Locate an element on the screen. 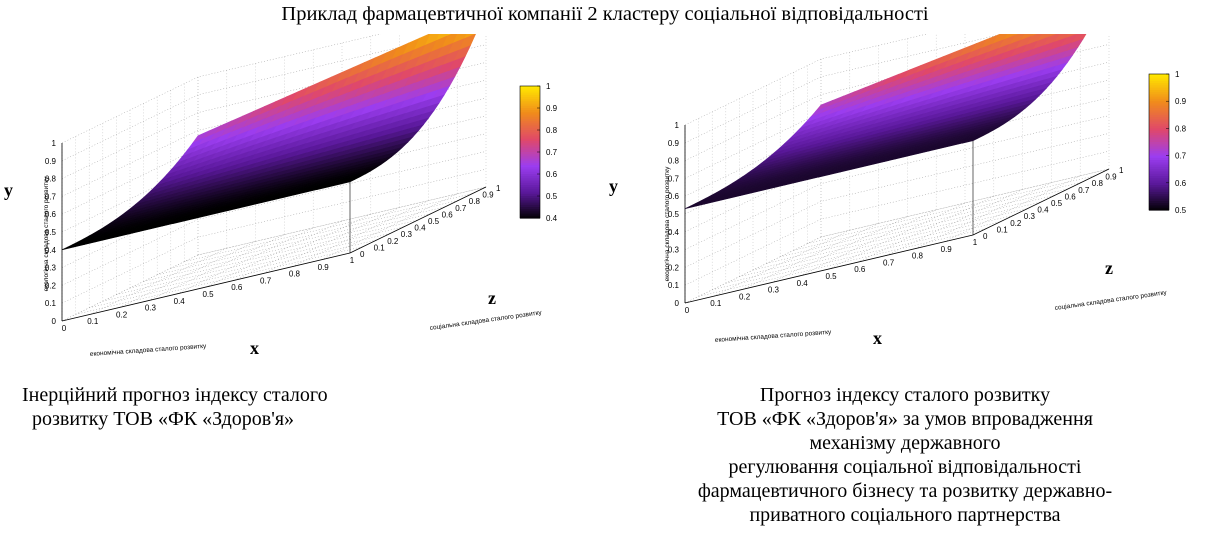 The height and width of the screenshot is (541, 1210). colorbar-tick-label: 0.4 is located at coordinates (552, 218).